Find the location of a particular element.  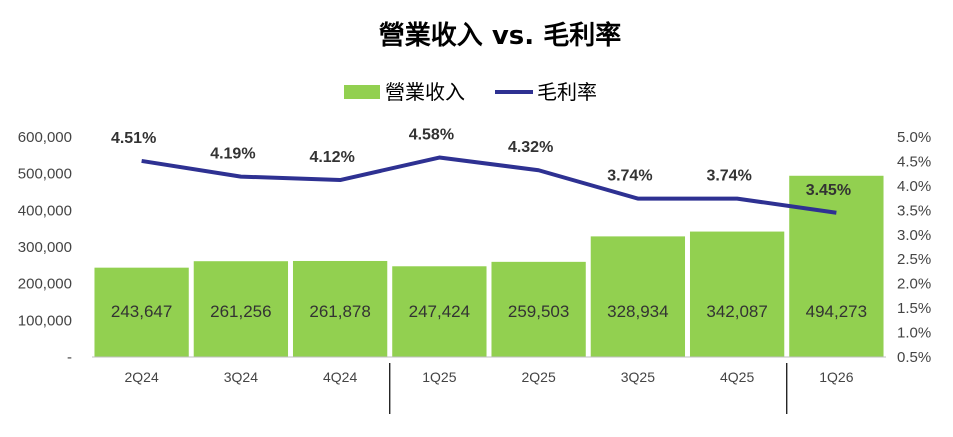

bar-value-label: 247,424 is located at coordinates (439, 311).